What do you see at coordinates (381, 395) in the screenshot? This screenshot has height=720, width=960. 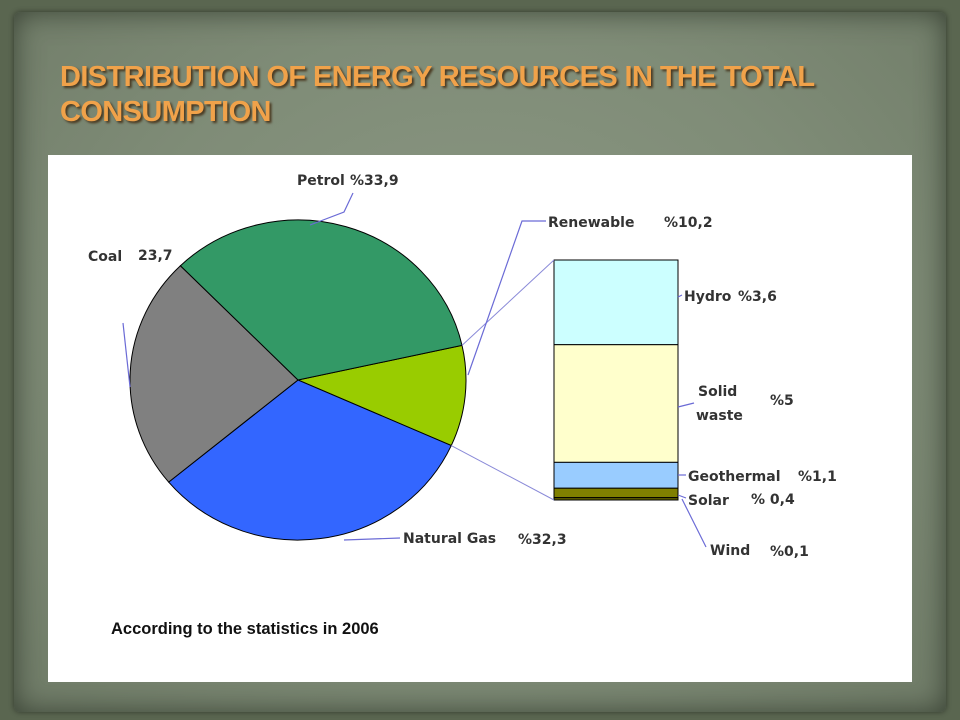 I see `pie-slice-renewable` at bounding box center [381, 395].